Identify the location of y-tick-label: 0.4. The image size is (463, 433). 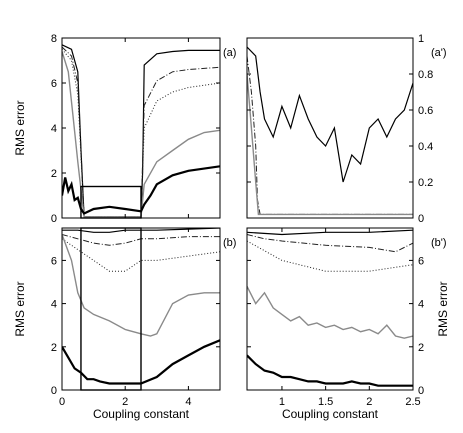
(425, 147).